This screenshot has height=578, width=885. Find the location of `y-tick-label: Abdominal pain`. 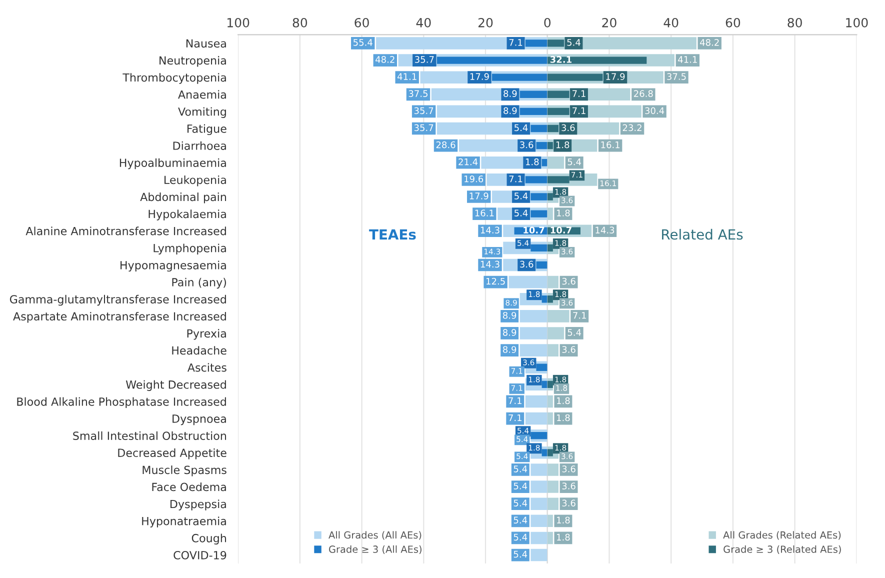

y-tick-label: Abdominal pain is located at coordinates (183, 198).